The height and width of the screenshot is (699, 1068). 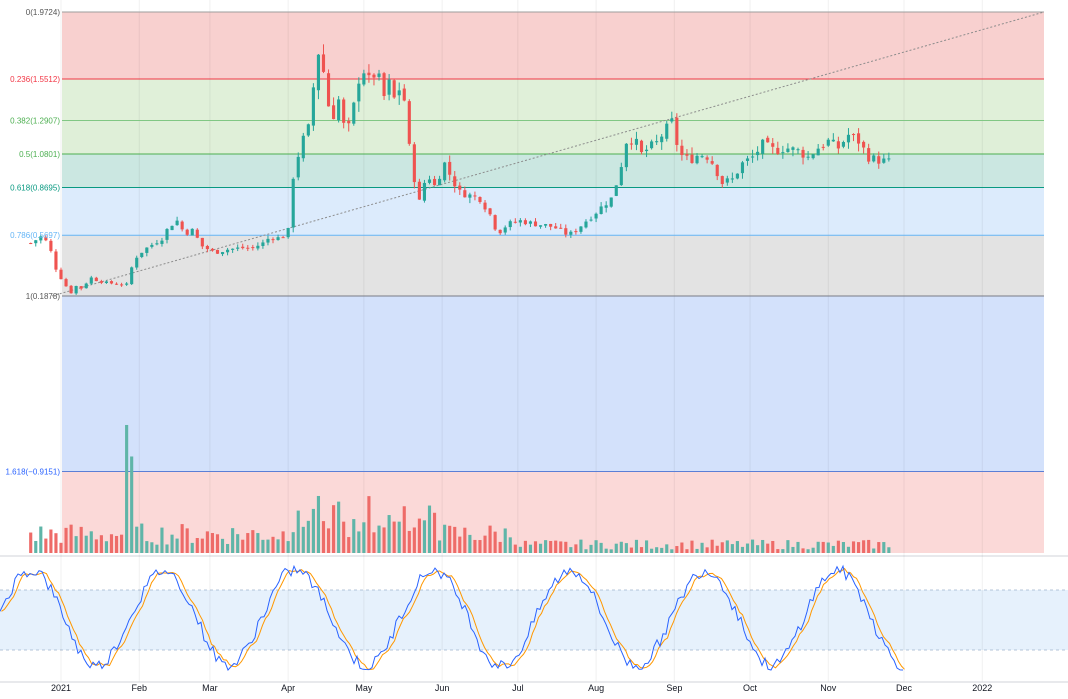 What do you see at coordinates (674, 688) in the screenshot?
I see `x-tick-label: Sep` at bounding box center [674, 688].